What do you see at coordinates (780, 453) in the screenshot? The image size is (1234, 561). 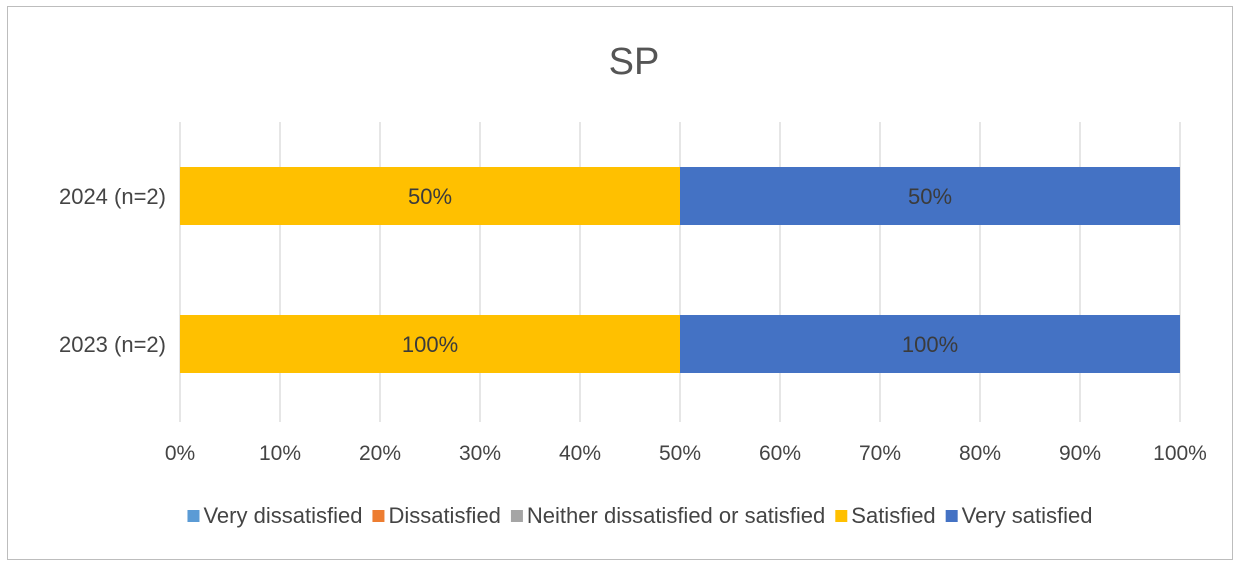 I see `x-tick-label: 60%` at bounding box center [780, 453].